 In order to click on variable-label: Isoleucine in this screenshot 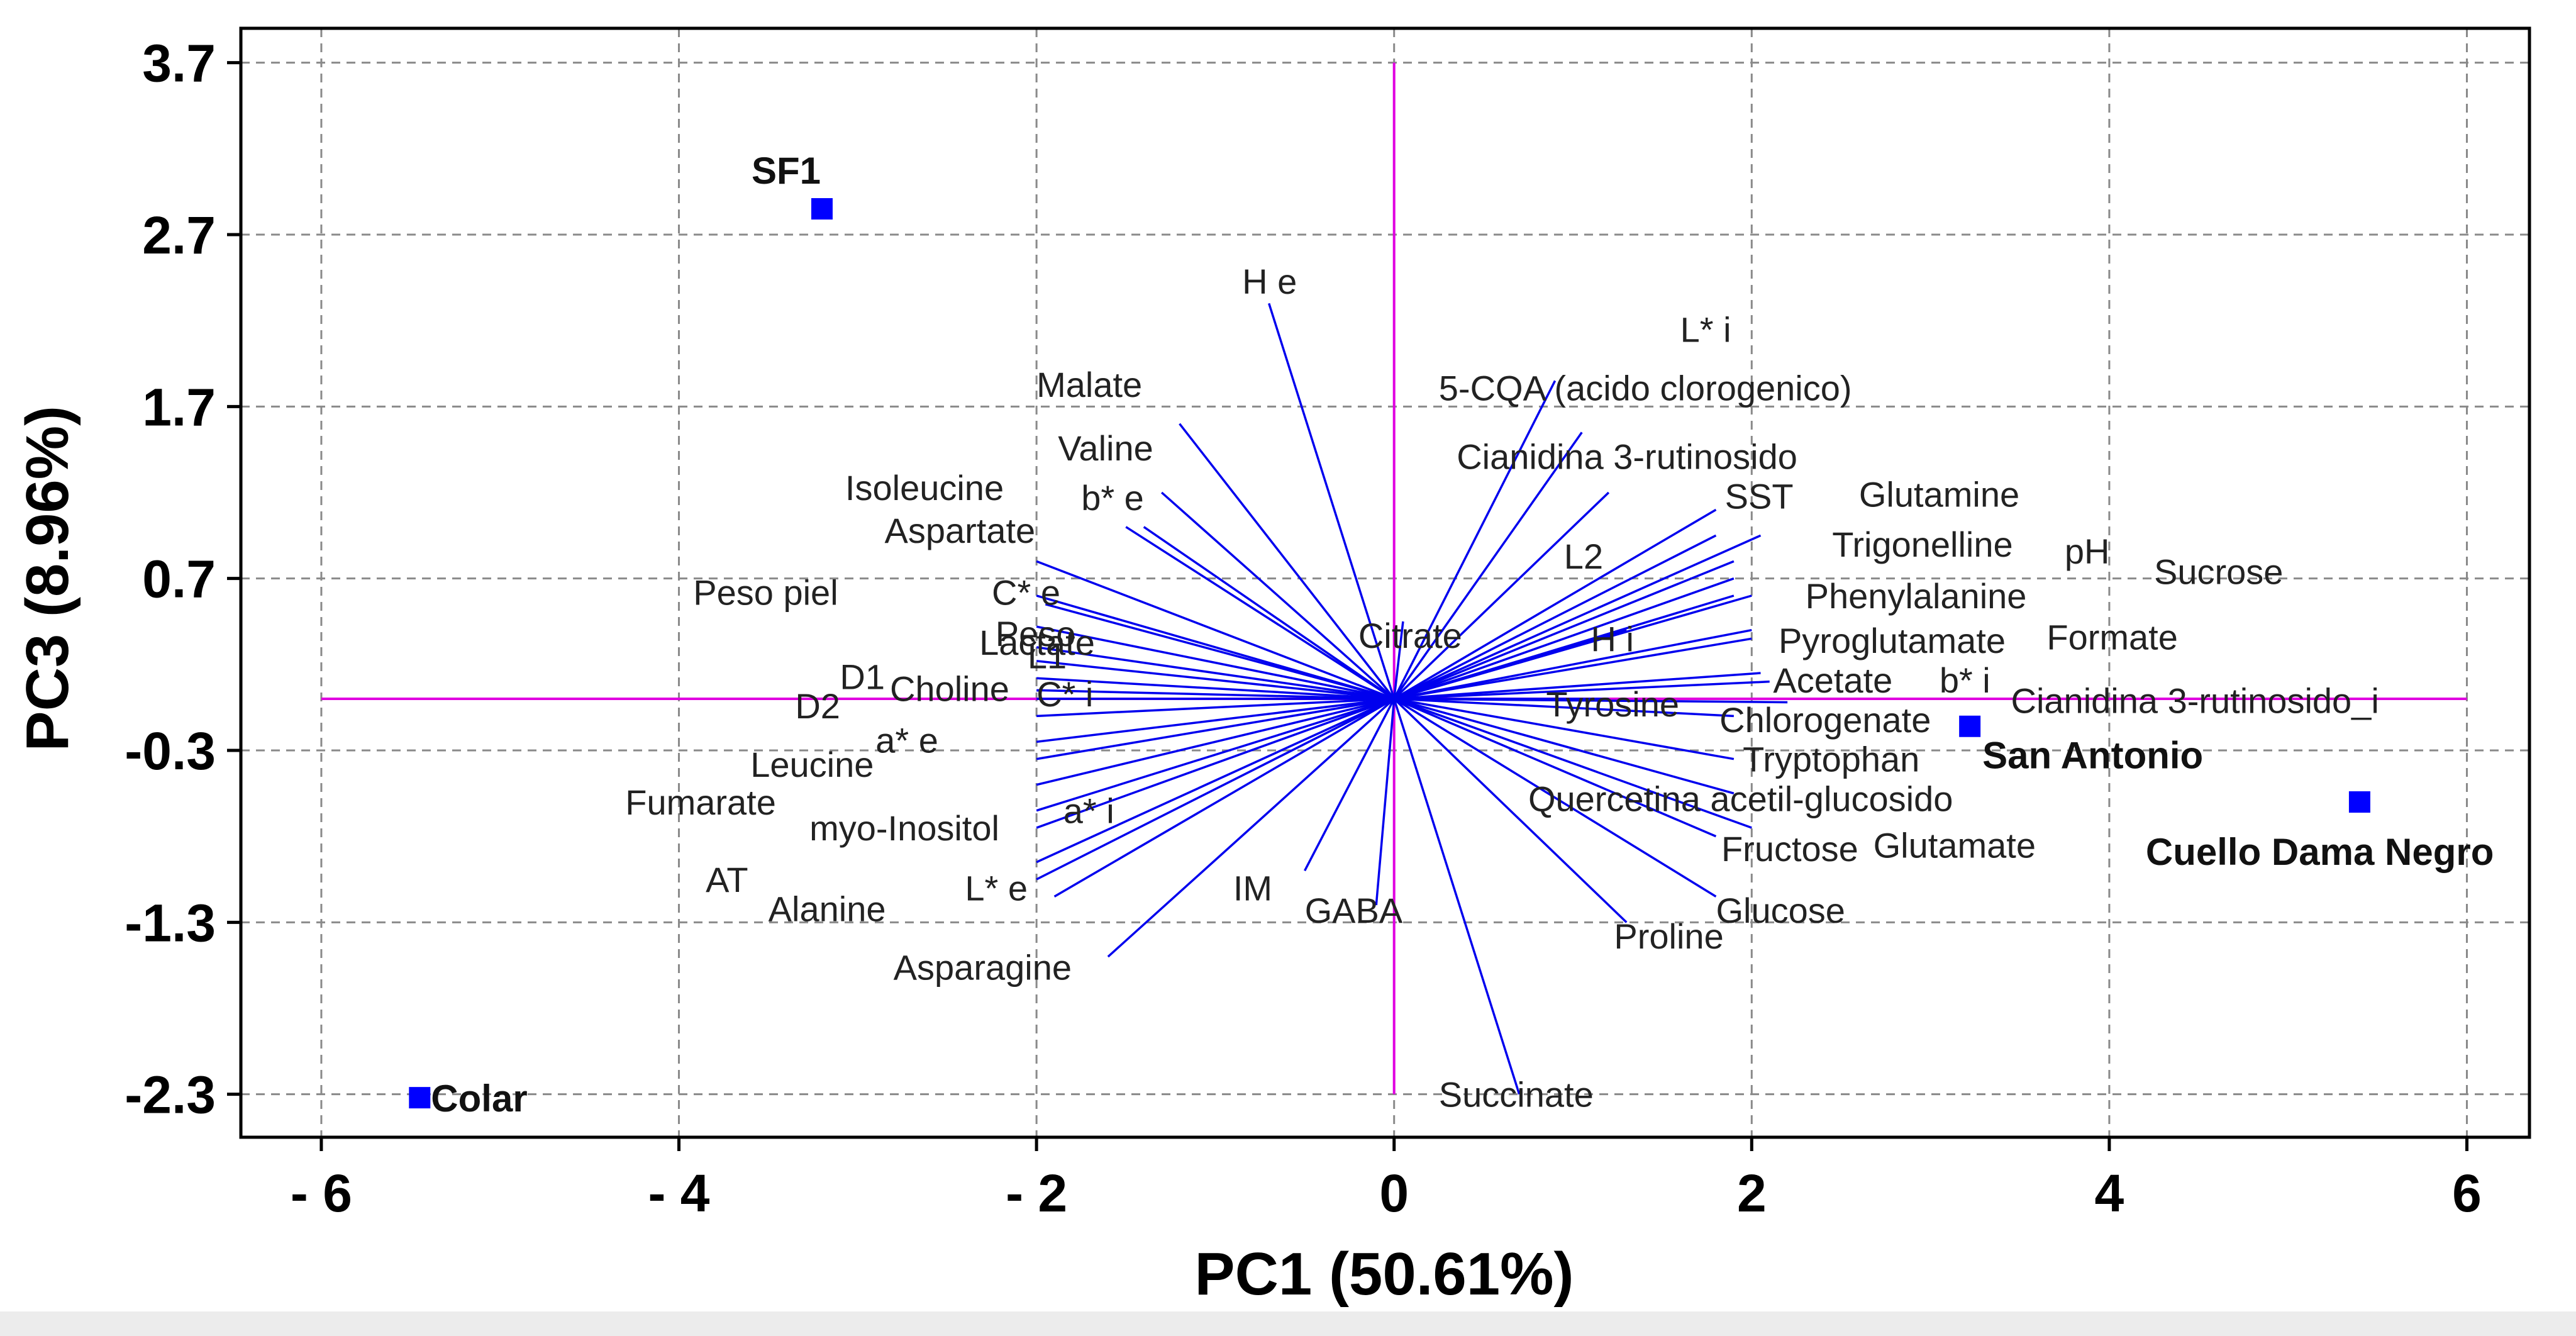, I will do `click(924, 488)`.